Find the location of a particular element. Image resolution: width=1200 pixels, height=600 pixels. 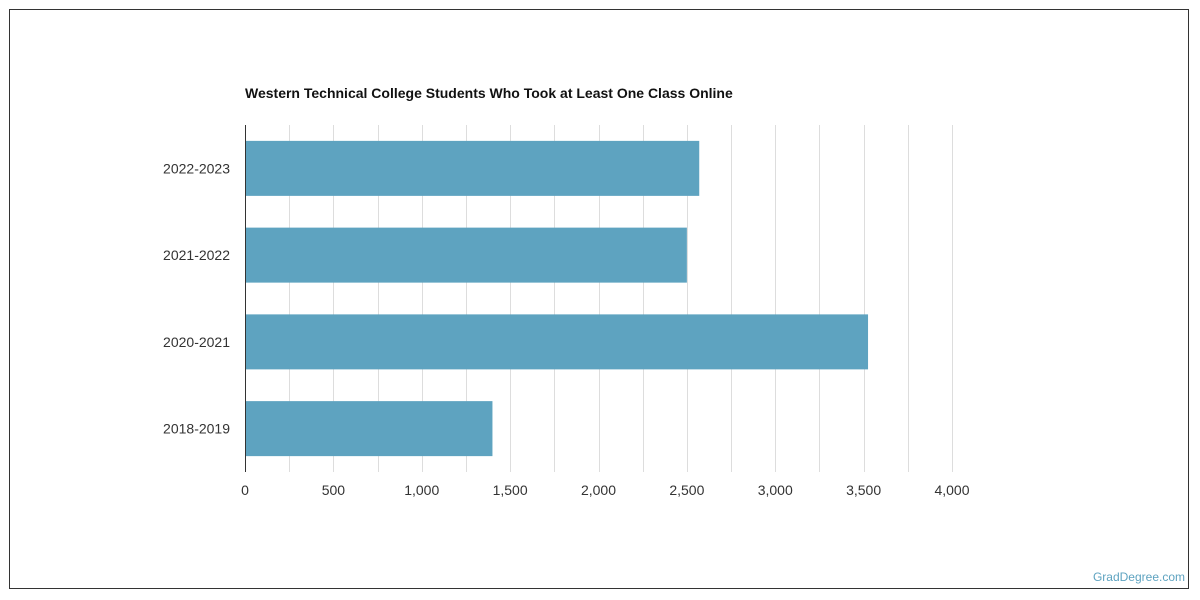

x-tick-label: 4,000 is located at coordinates (951, 490).